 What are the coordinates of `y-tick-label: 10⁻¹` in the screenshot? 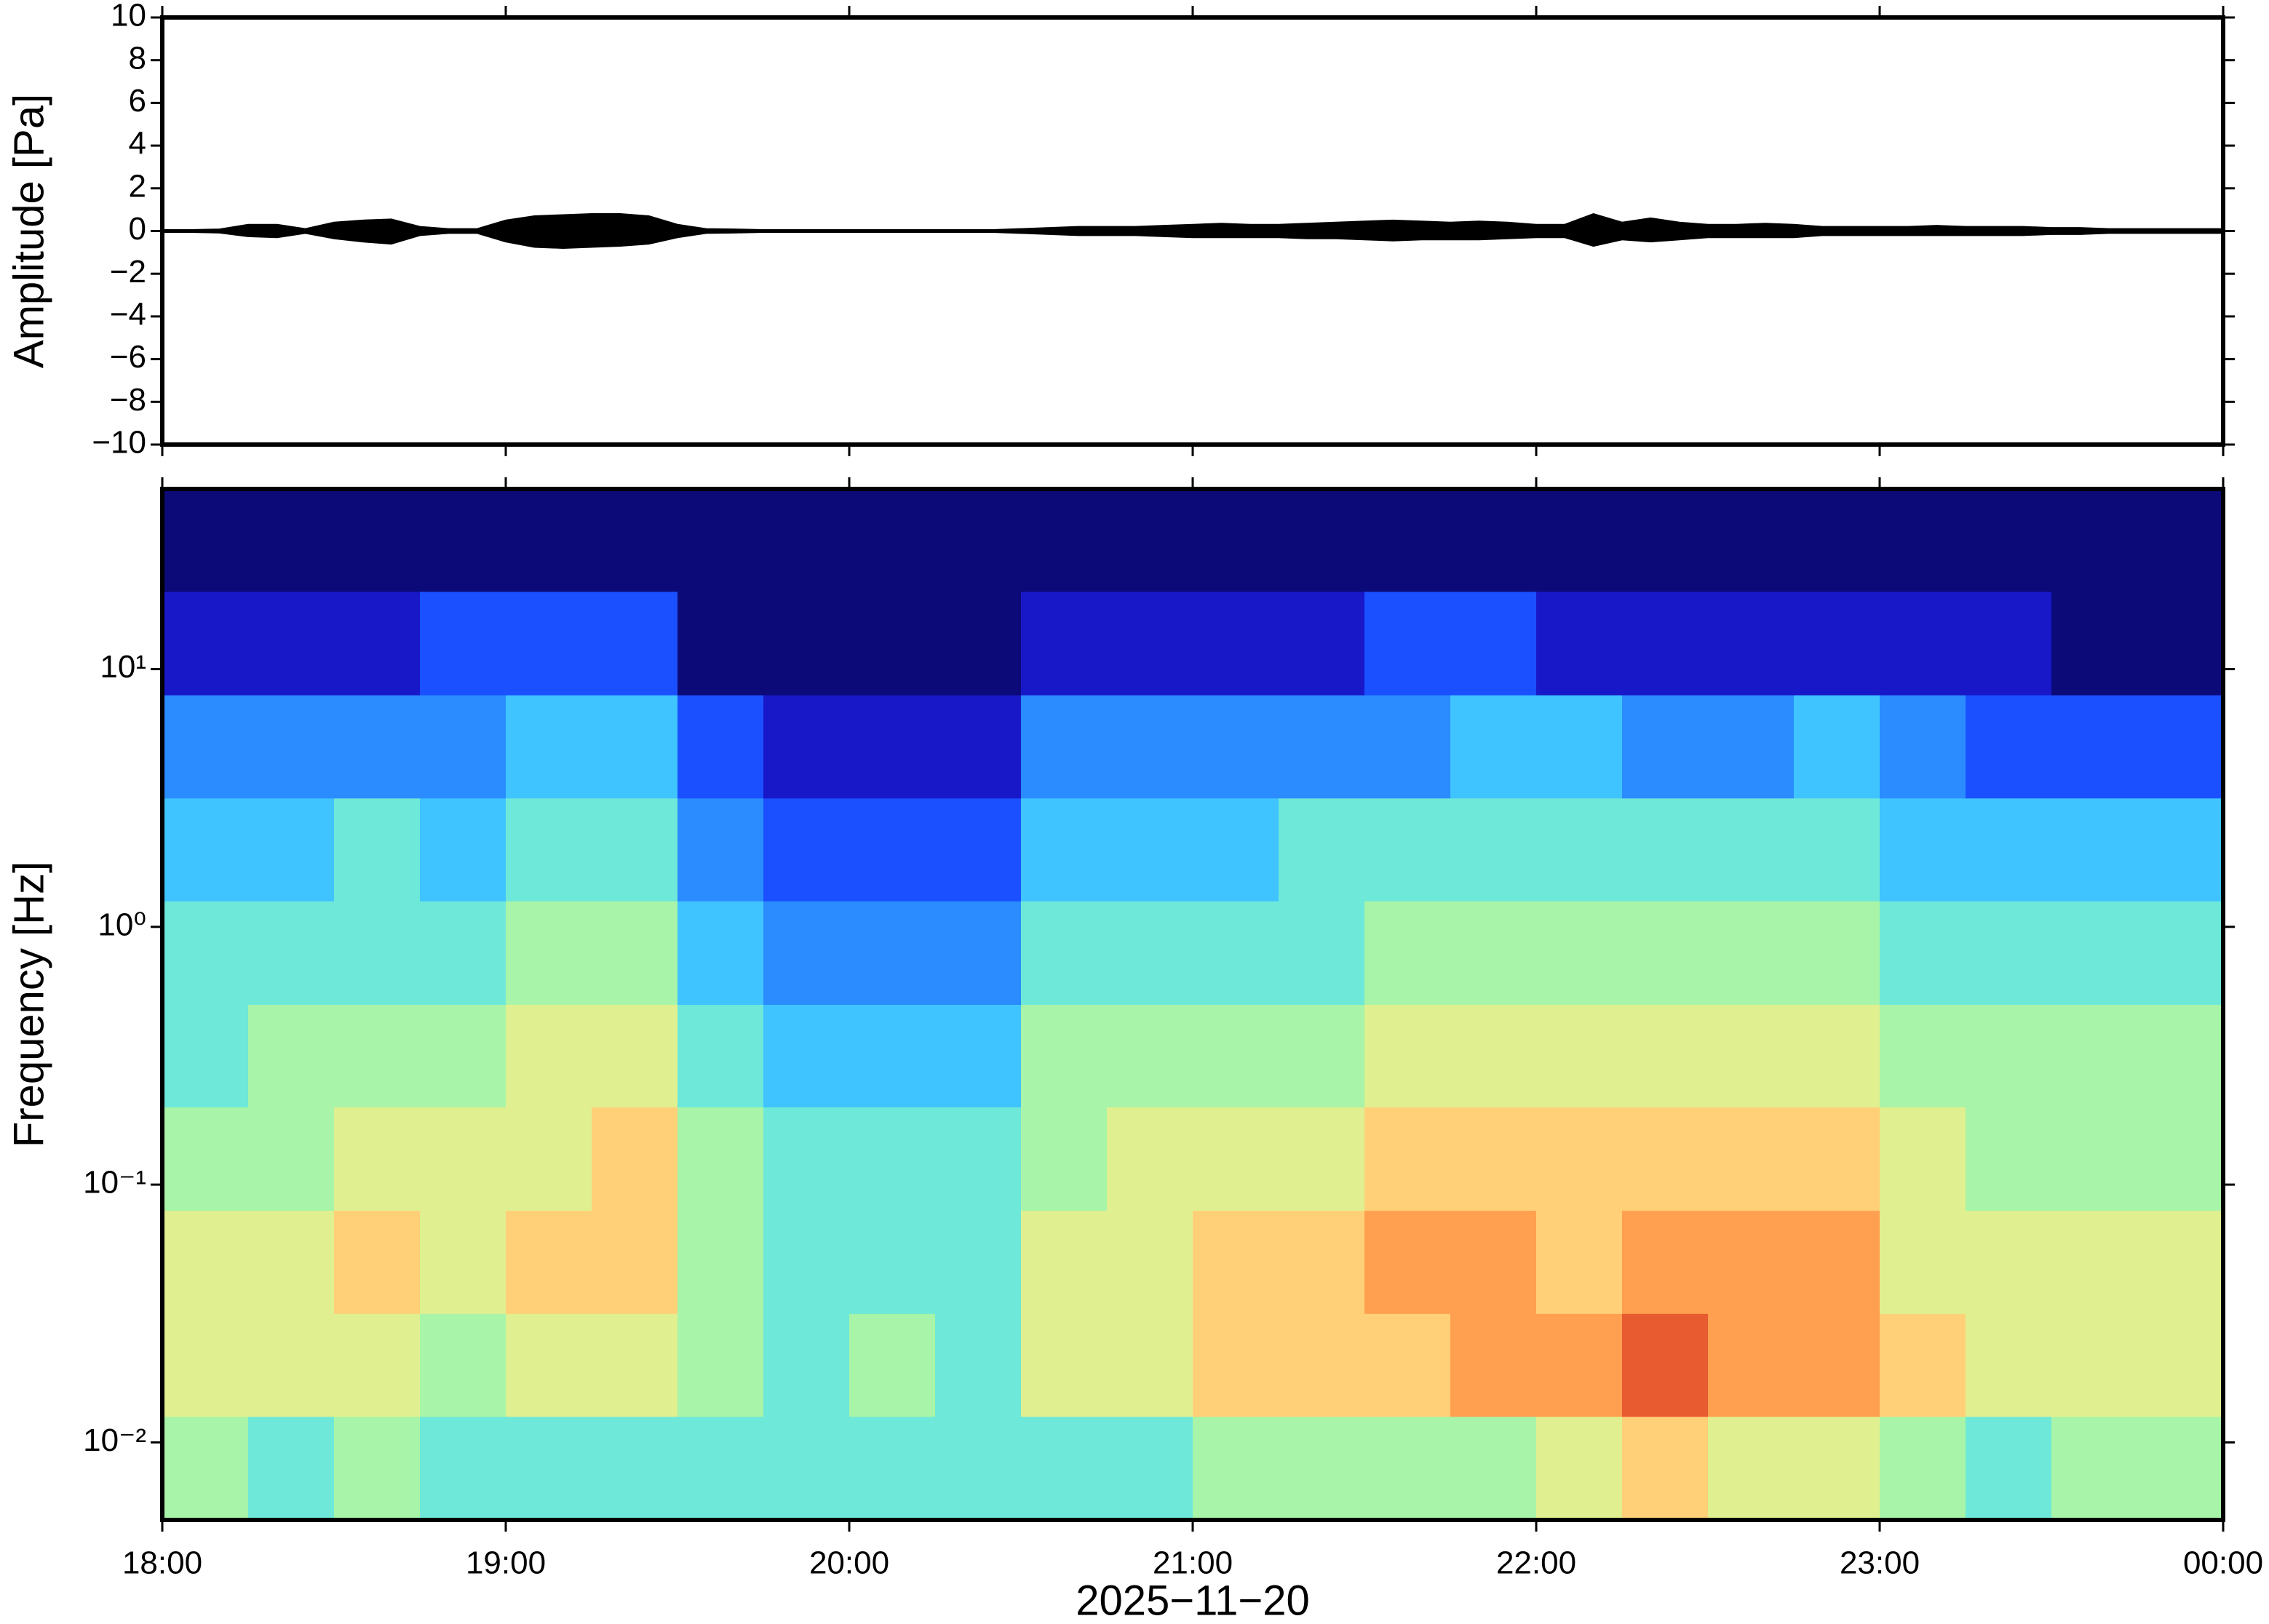 It's located at (115, 1183).